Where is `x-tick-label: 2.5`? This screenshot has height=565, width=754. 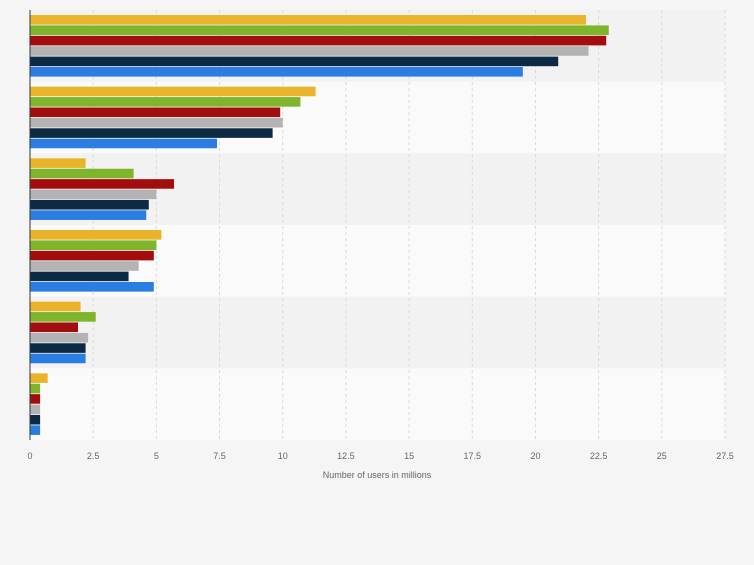 x-tick-label: 2.5 is located at coordinates (93, 456).